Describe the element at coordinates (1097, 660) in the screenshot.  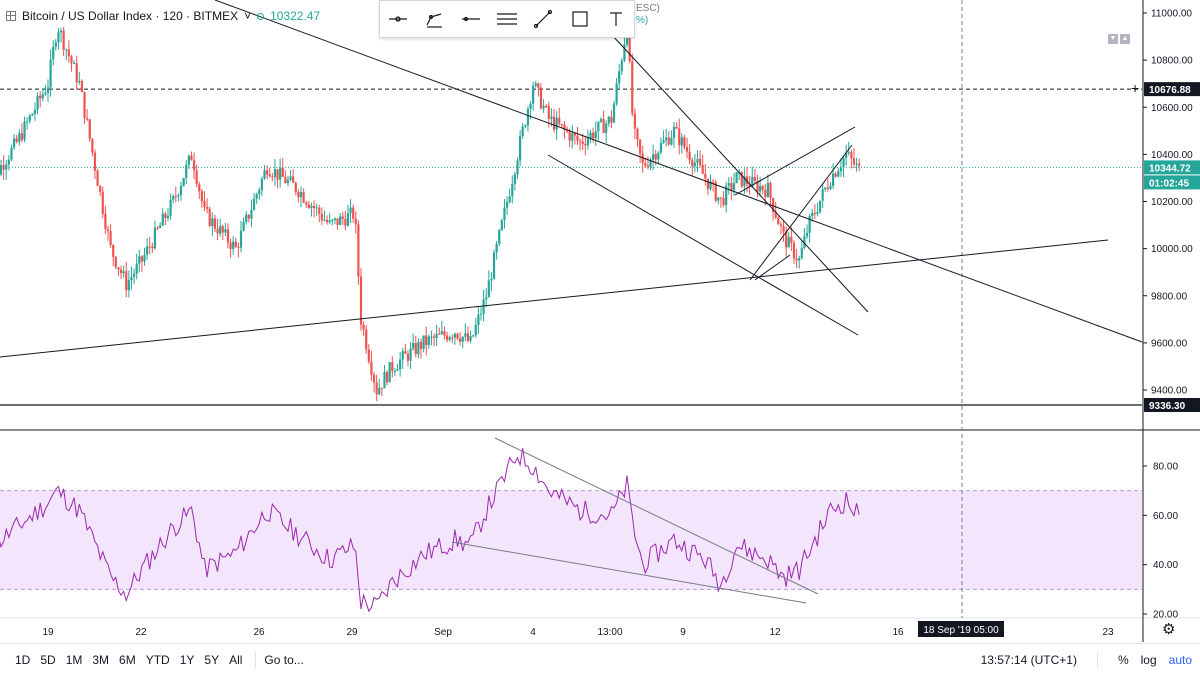
I see `divider` at that location.